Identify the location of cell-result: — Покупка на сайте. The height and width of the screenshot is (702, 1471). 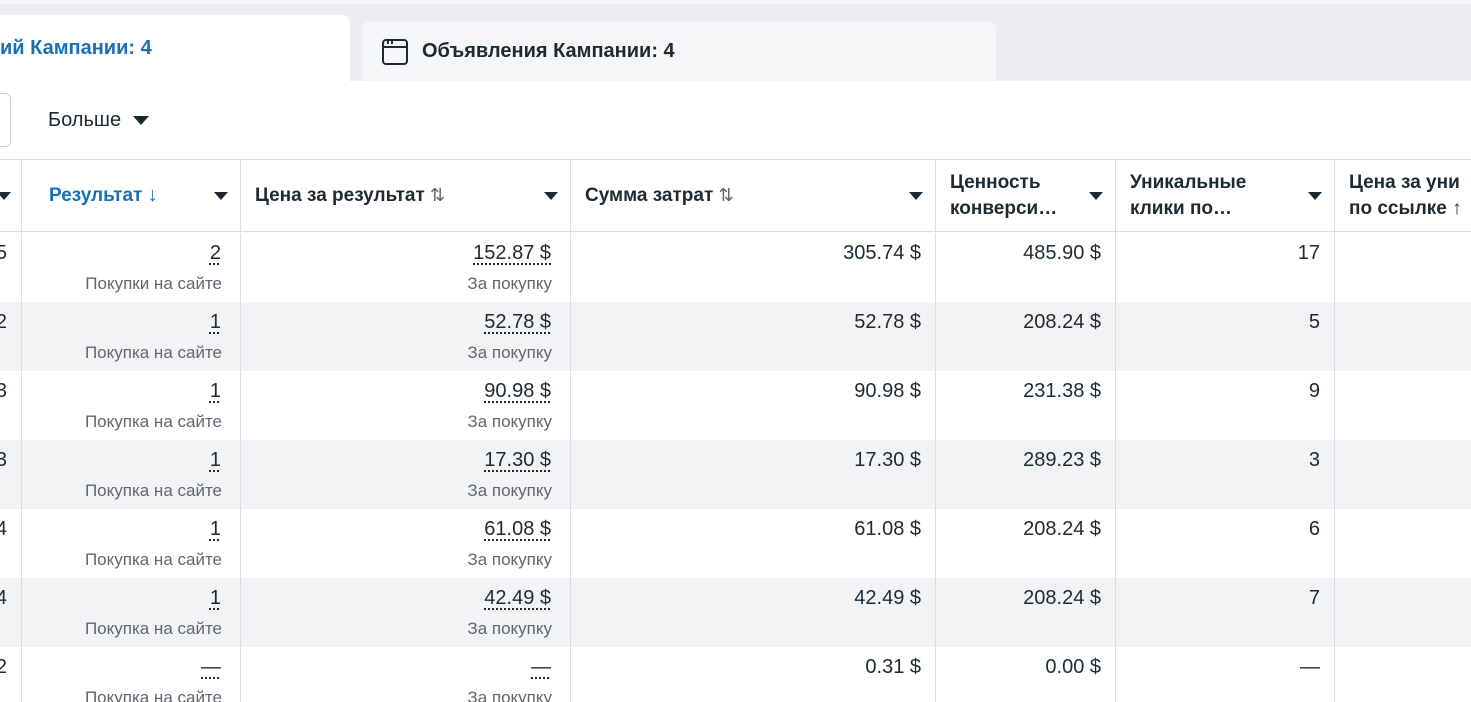
(131, 674).